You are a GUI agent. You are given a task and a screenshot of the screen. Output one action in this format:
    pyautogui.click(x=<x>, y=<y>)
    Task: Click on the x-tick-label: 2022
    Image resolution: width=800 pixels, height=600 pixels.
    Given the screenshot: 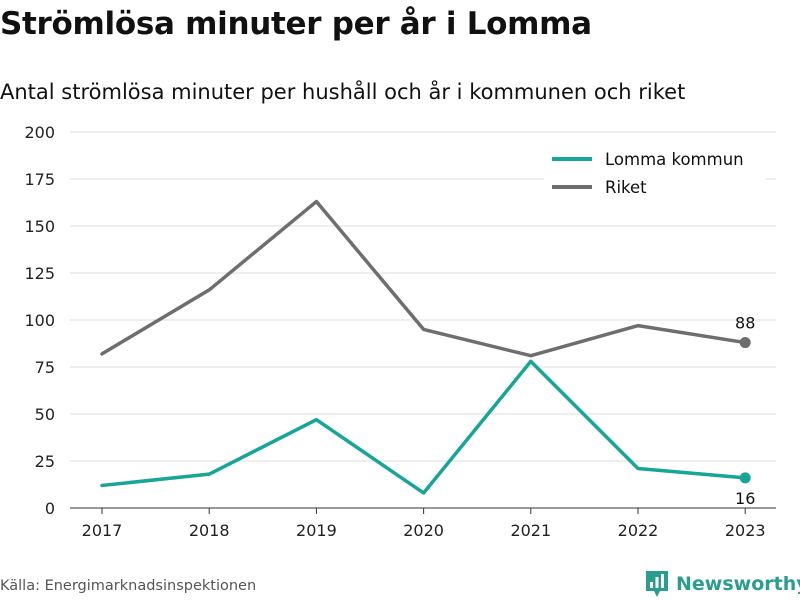 What is the action you would take?
    pyautogui.click(x=638, y=530)
    